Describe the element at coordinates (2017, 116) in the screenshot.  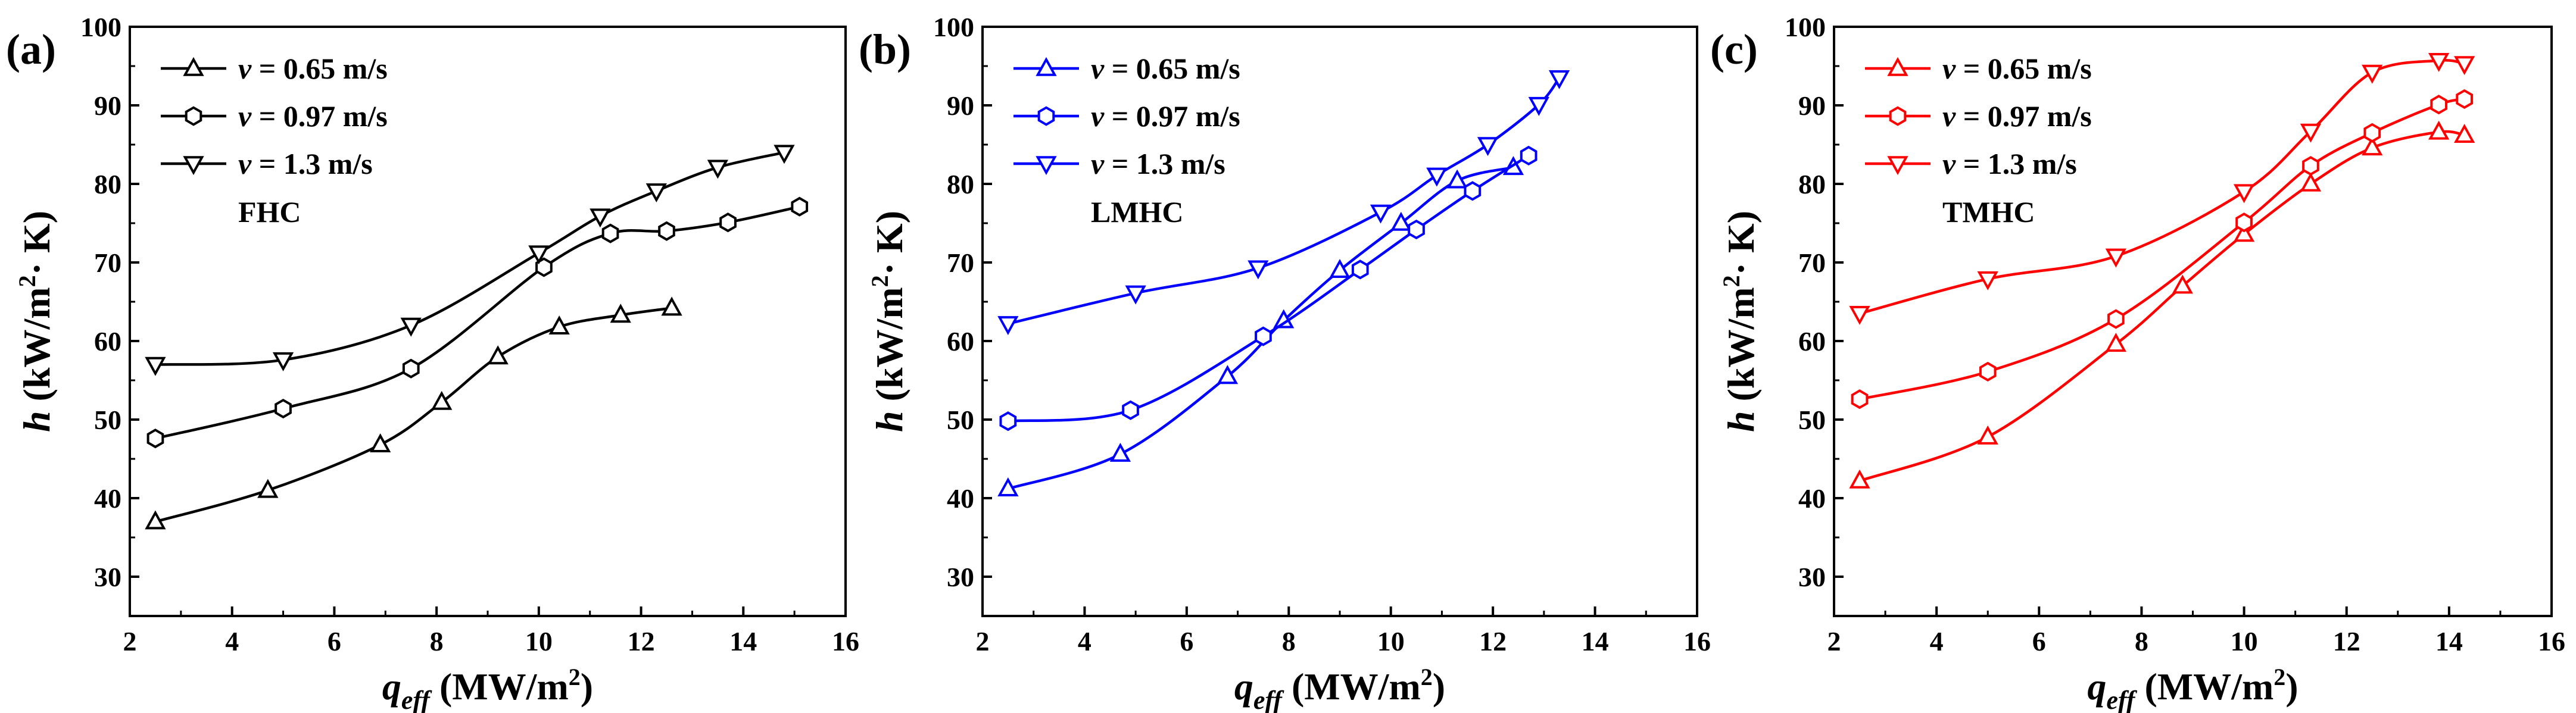
I see `legend-label: v = 0.97 m/s` at that location.